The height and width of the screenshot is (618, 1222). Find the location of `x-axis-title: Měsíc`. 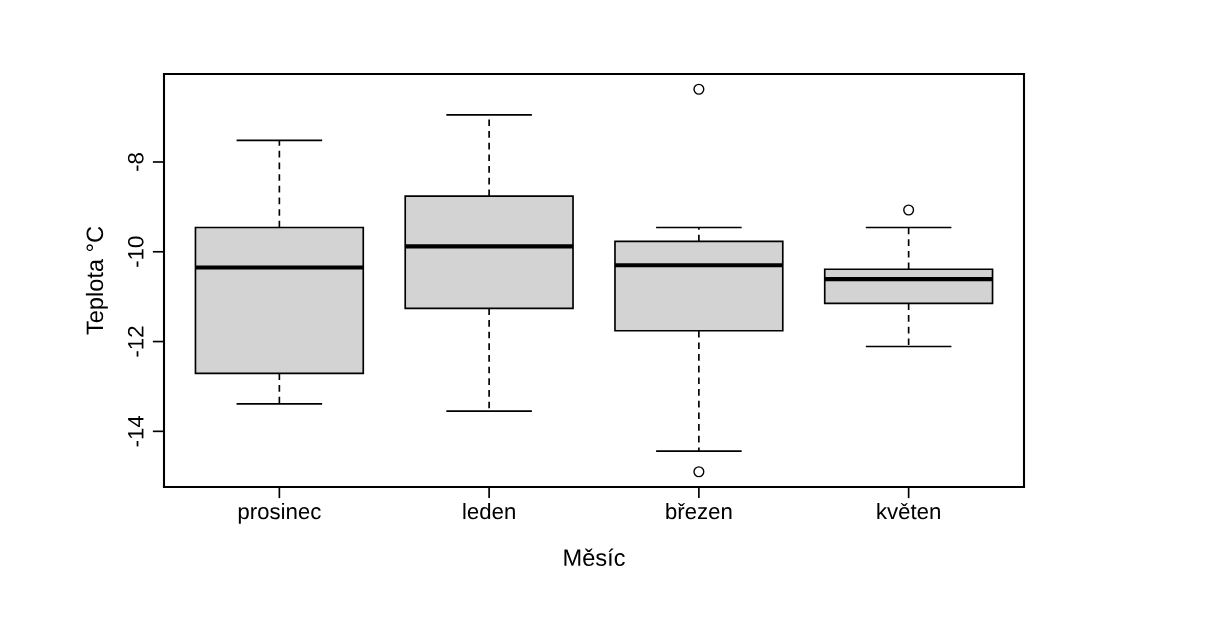

x-axis-title: Měsíc is located at coordinates (594, 557).